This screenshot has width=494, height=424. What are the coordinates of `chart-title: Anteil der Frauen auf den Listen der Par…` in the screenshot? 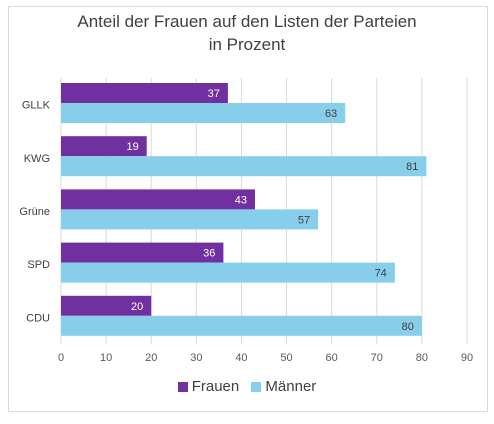 It's located at (247, 33).